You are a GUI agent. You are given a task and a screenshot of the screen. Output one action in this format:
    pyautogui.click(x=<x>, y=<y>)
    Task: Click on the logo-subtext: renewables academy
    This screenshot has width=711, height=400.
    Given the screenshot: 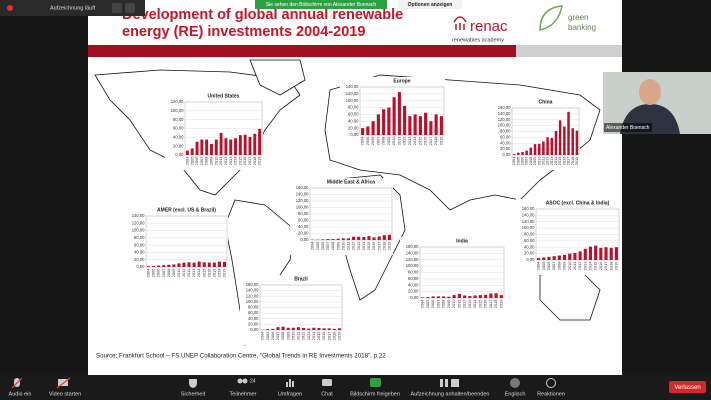 What is the action you would take?
    pyautogui.click(x=478, y=40)
    